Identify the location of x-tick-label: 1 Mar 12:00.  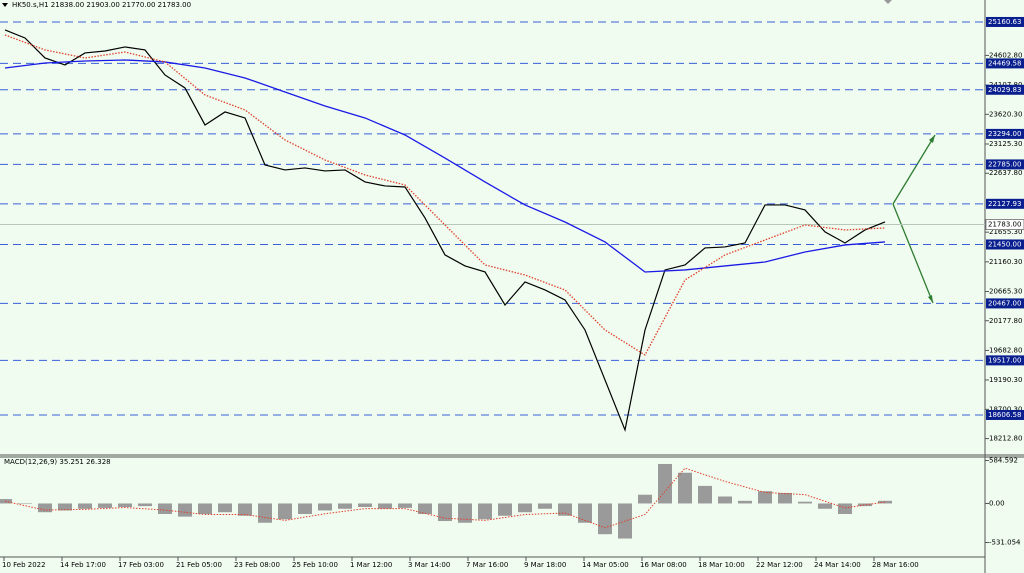
(371, 565).